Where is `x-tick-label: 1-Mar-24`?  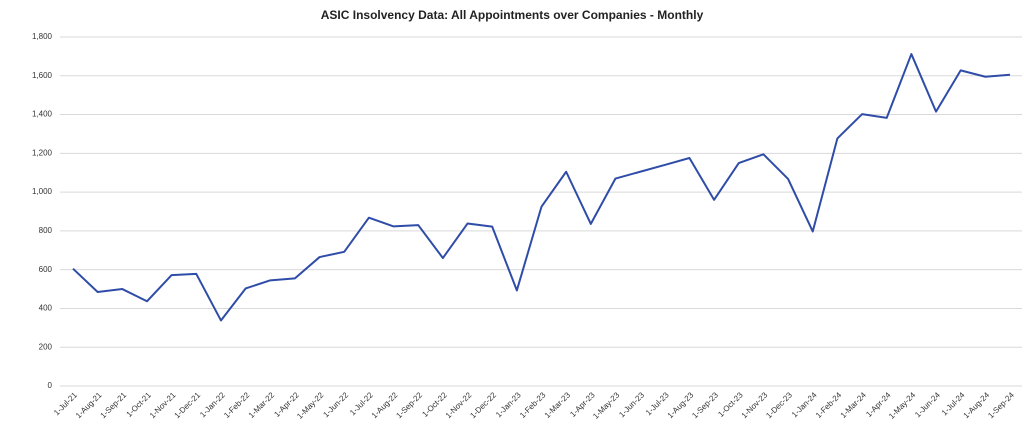 x-tick-label: 1-Mar-24 is located at coordinates (854, 405).